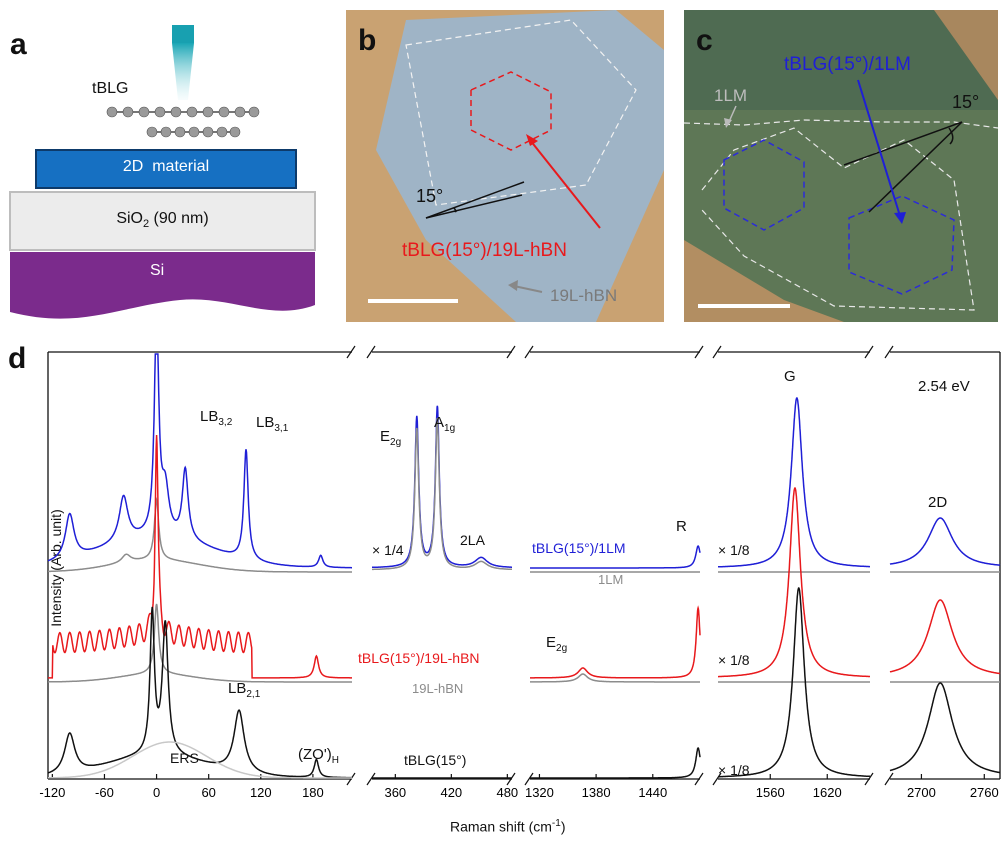 This screenshot has width=1005, height=842. I want to click on pointer-arrow-red, so click(565, 184).